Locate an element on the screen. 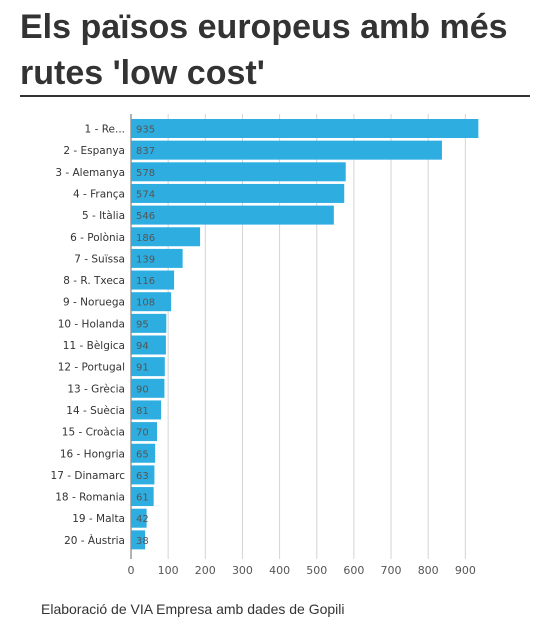 The image size is (549, 636). value-label: 81 is located at coordinates (142, 411).